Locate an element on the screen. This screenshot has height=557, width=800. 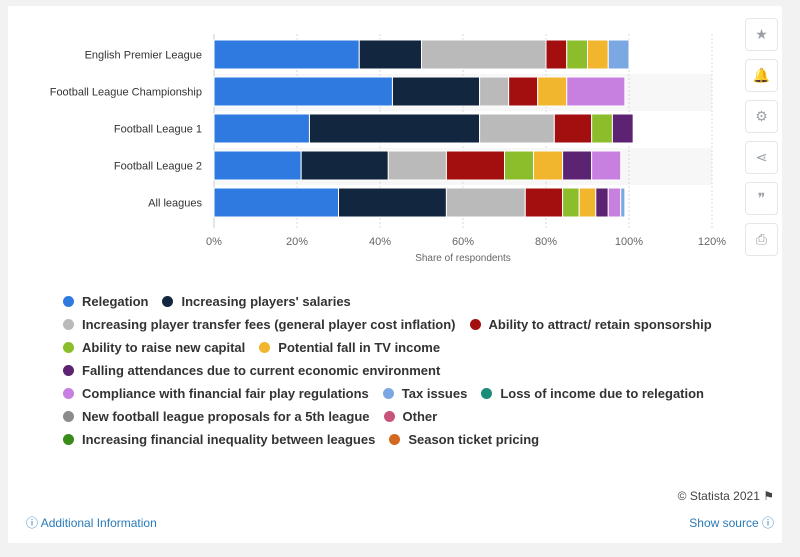
x-tick-label: 0% is located at coordinates (214, 242).